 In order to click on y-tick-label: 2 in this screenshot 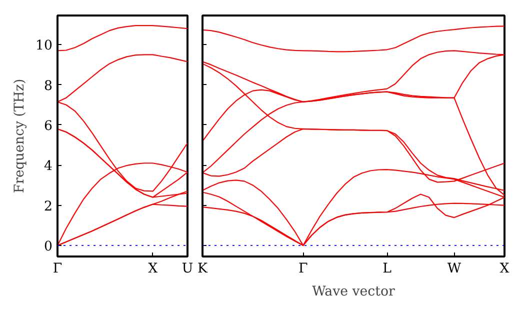, I will do `click(48, 206)`.